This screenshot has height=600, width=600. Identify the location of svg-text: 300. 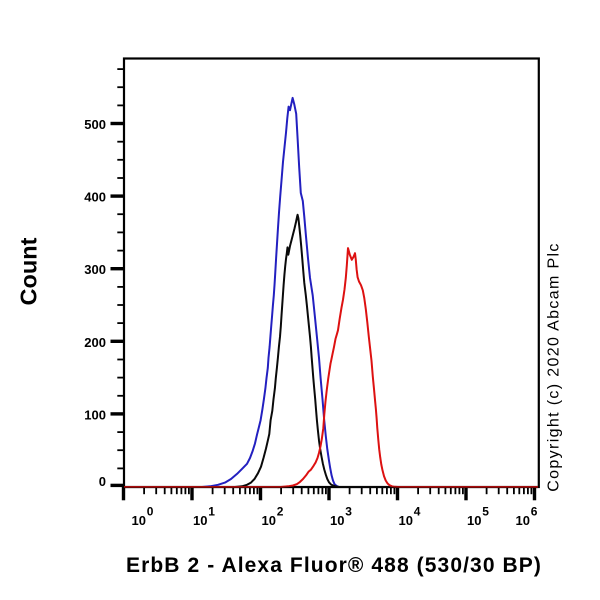
(95, 269).